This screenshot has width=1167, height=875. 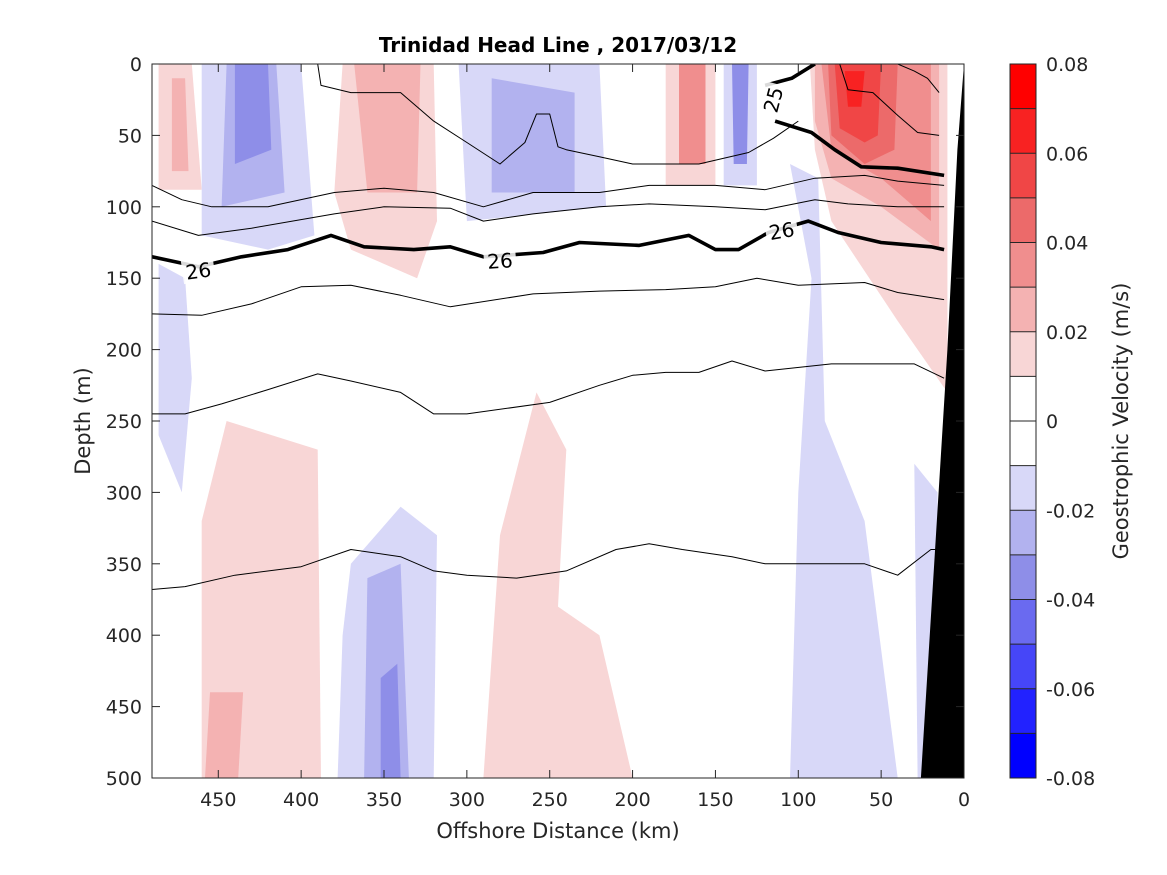 What do you see at coordinates (1070, 601) in the screenshot?
I see `colorbar-tick-label: -0.04` at bounding box center [1070, 601].